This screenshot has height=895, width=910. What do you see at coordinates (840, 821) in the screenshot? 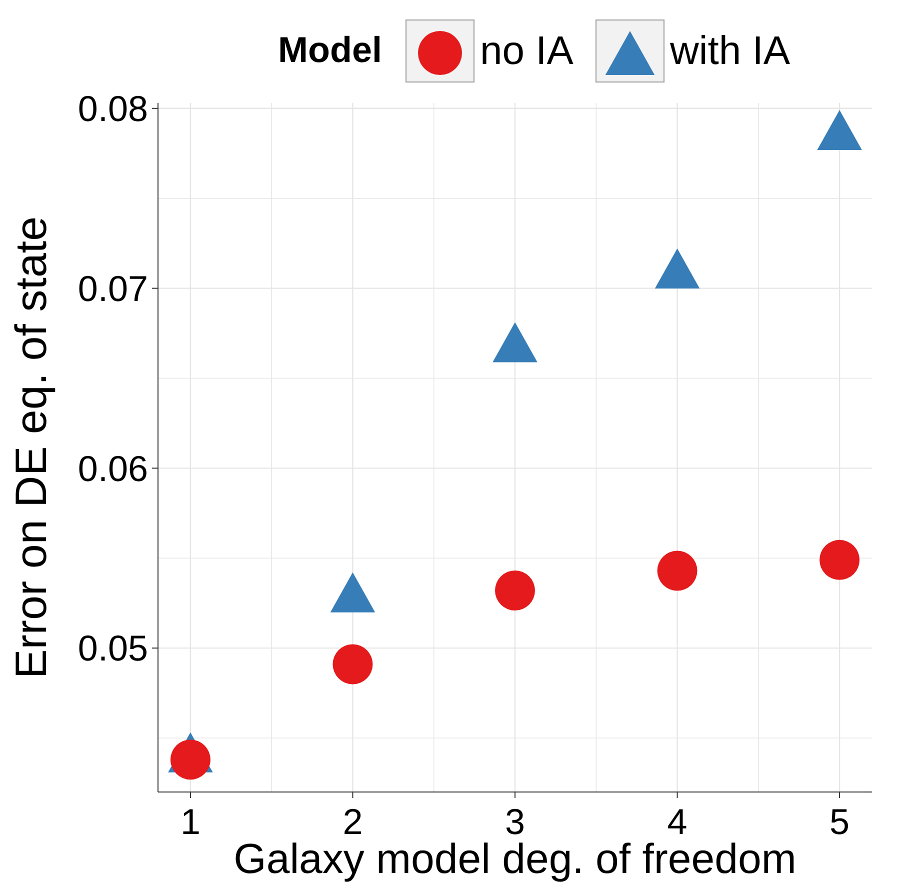
I see `x-tick-label: 5` at bounding box center [840, 821].